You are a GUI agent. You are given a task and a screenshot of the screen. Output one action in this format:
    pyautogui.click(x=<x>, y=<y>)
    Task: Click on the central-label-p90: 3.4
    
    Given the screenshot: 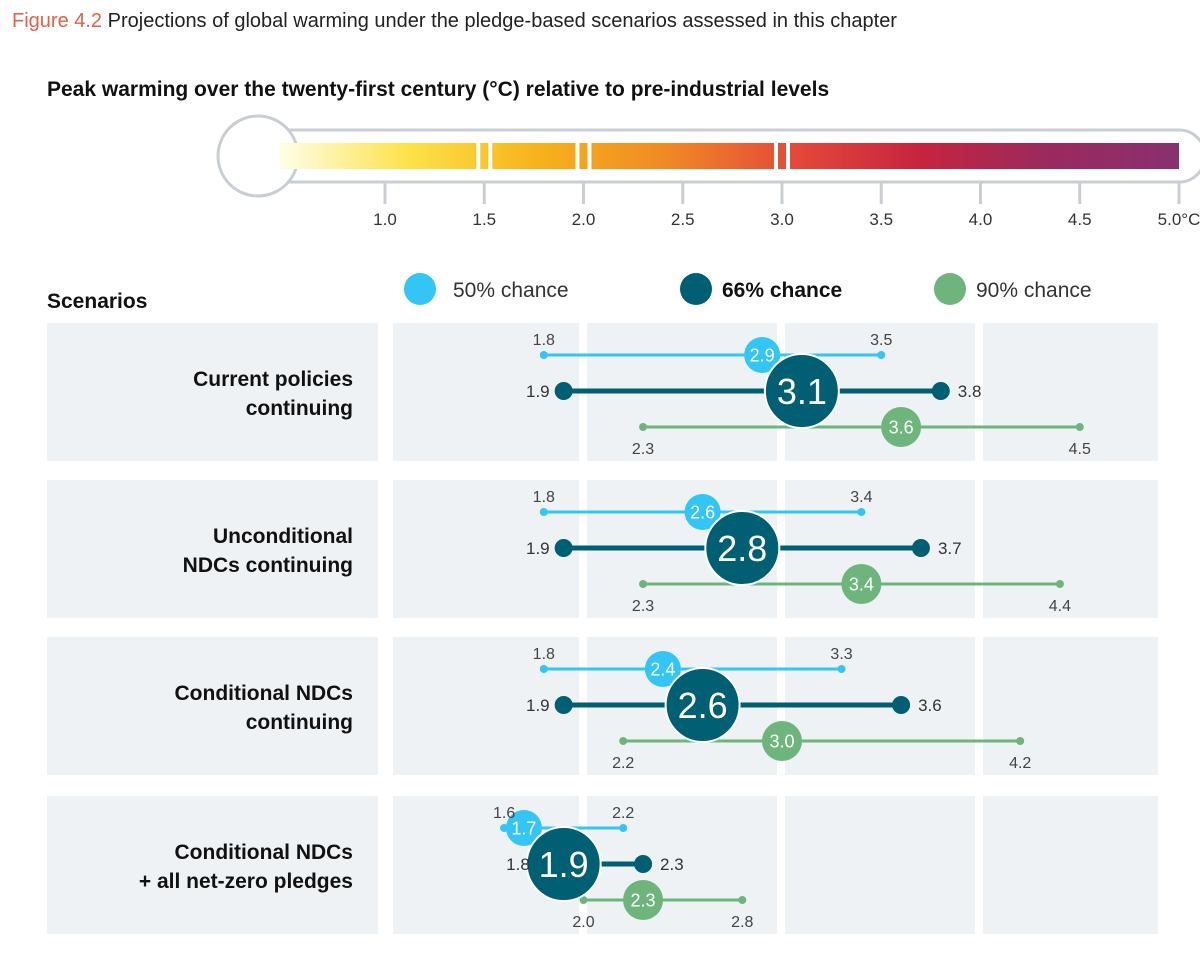 What is the action you would take?
    pyautogui.click(x=861, y=584)
    